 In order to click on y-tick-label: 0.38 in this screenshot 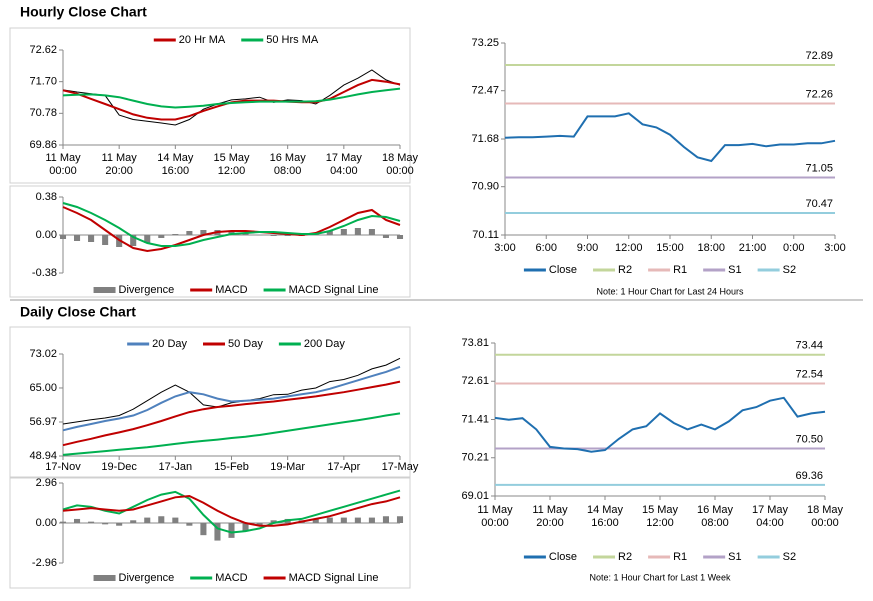, I will do `click(46, 197)`.